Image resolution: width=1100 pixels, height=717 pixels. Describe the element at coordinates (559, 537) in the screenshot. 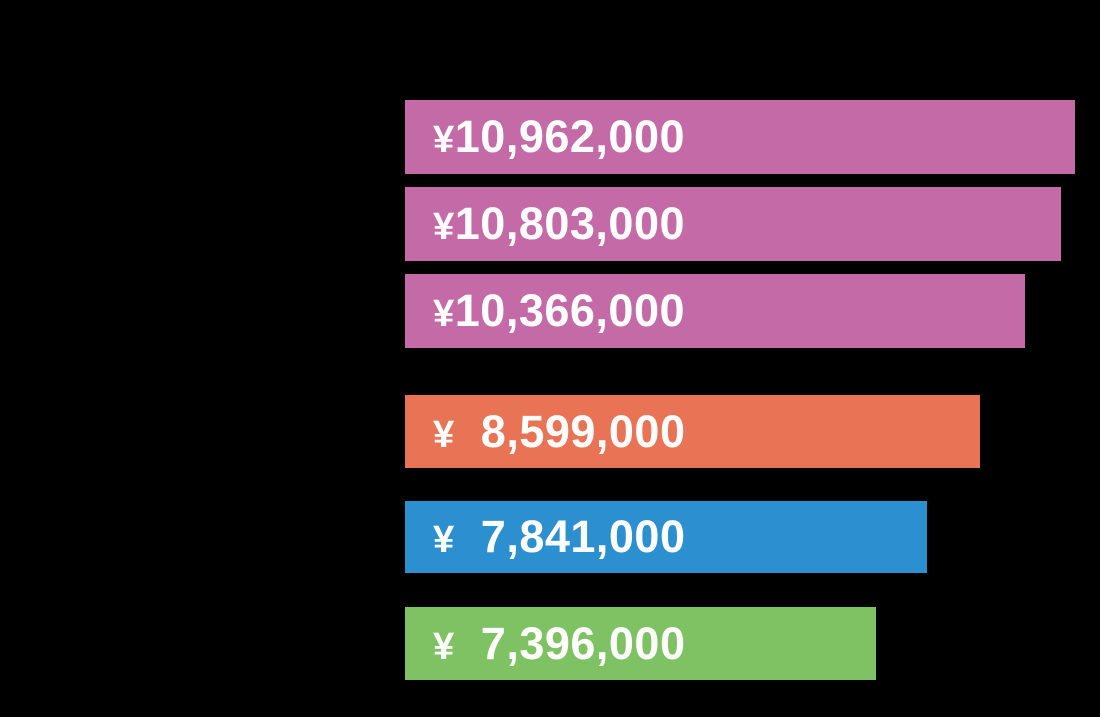

I see `bar-value-label: ¥ 7,841,000` at that location.